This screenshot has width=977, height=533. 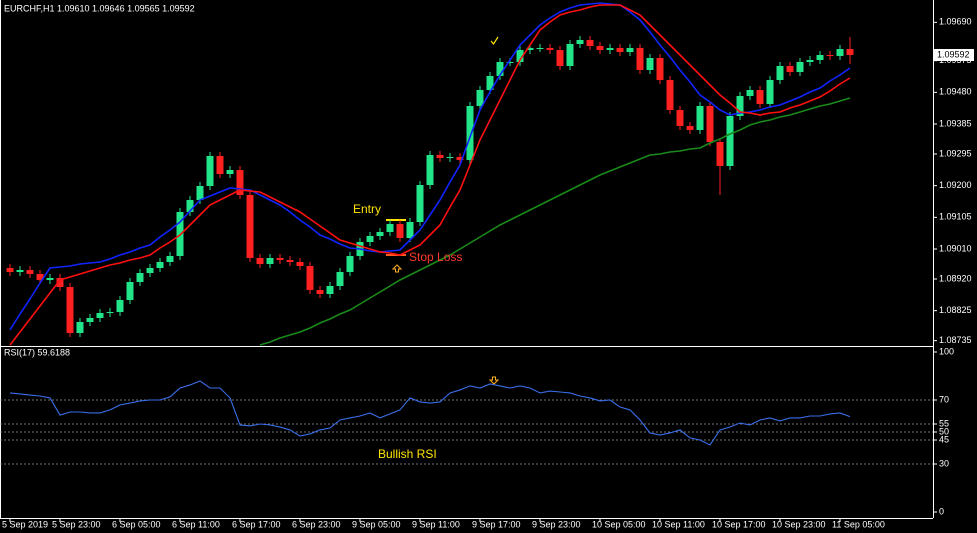 What do you see at coordinates (955, 123) in the screenshot?
I see `y-tick-label: 1.09385` at bounding box center [955, 123].